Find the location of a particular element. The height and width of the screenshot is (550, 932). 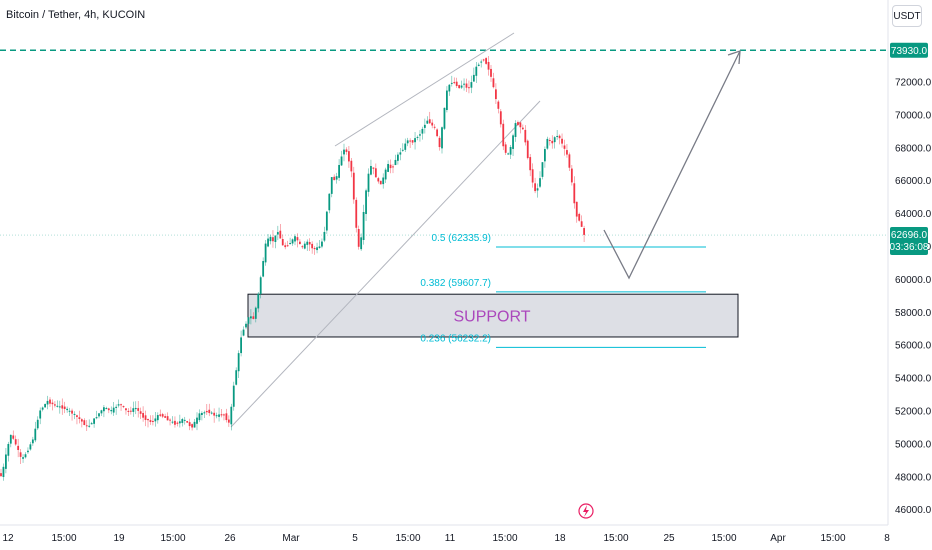

y-tick-label: 72000.0 is located at coordinates (913, 83).